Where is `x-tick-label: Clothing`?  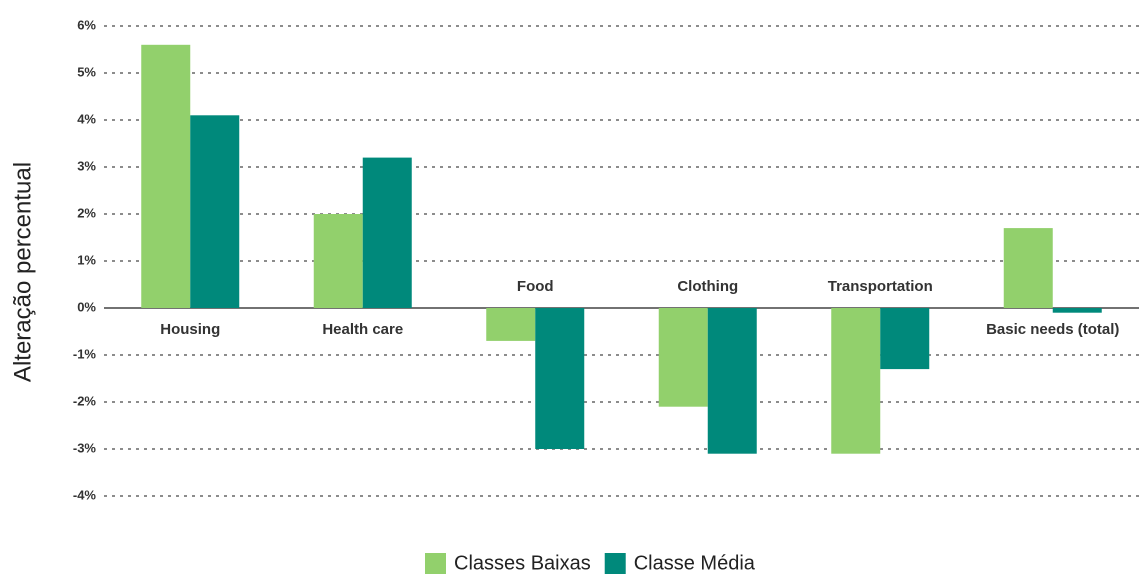 x-tick-label: Clothing is located at coordinates (707, 286).